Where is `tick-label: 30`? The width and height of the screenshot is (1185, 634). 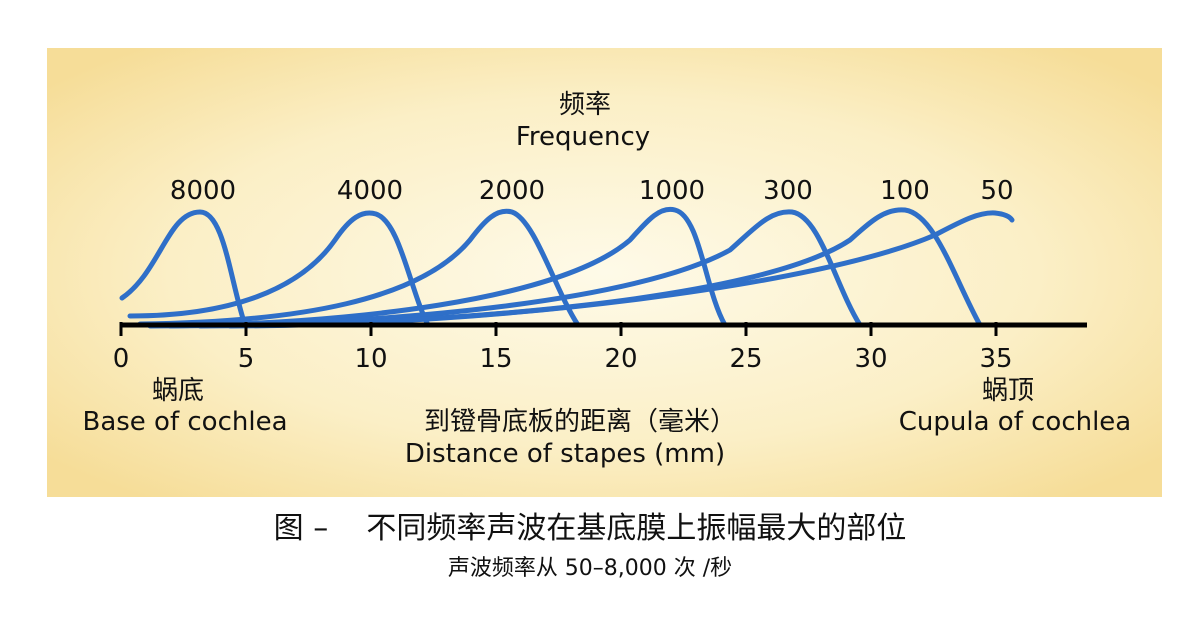 tick-label: 30 is located at coordinates (870, 359).